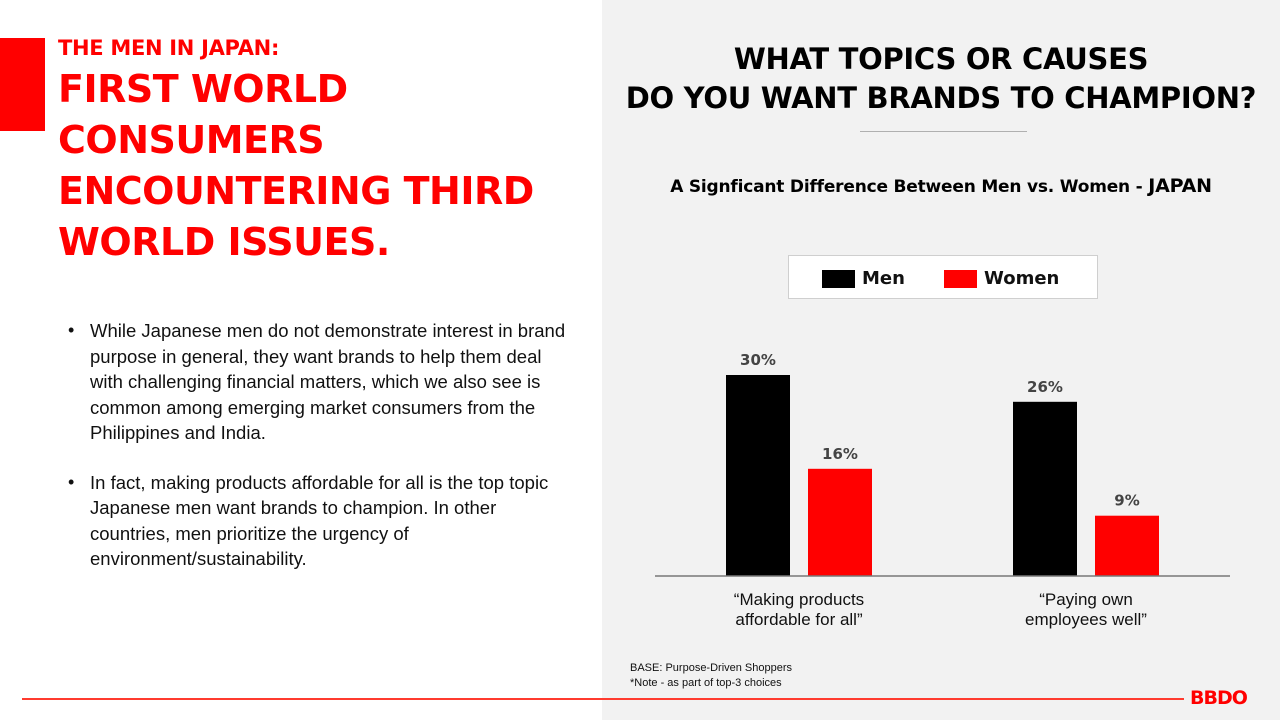  I want to click on legend-swatch-men, so click(838, 278).